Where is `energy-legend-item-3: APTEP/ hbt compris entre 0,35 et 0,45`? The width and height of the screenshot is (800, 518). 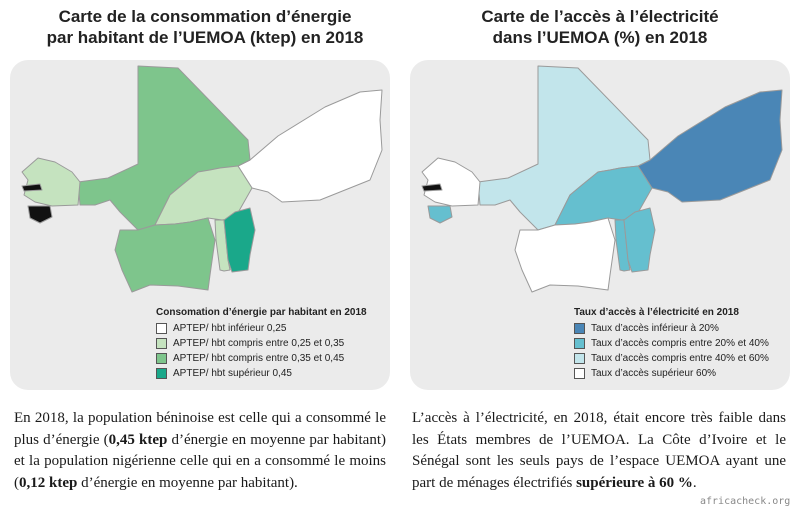
energy-legend-item-3: APTEP/ hbt compris entre 0,35 et 0,45 is located at coordinates (261, 358).